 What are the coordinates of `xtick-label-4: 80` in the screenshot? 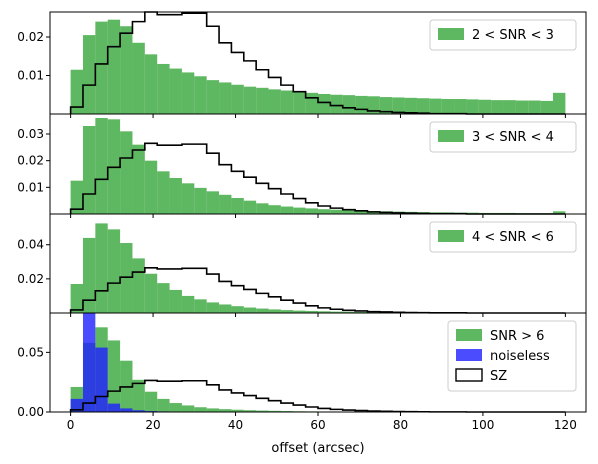 It's located at (400, 425).